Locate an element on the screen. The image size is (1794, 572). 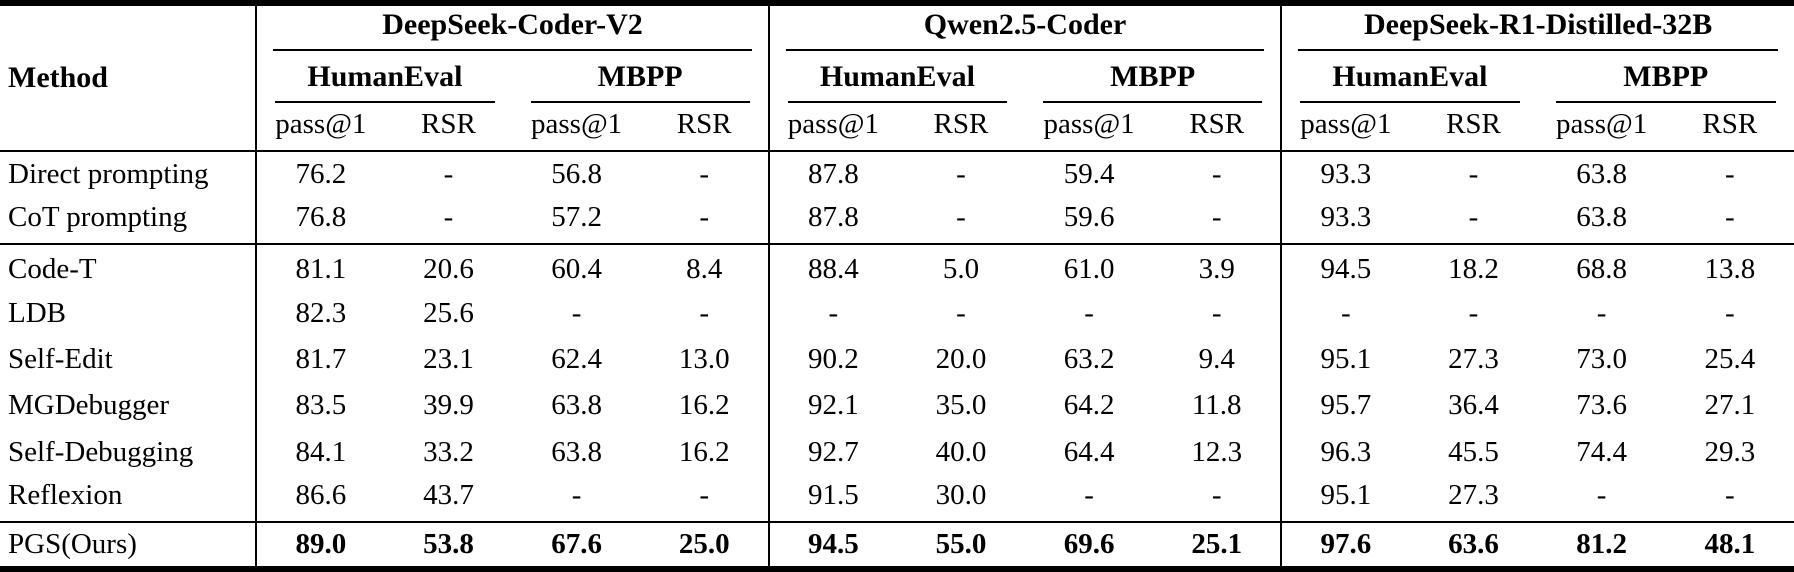
method-label: LDB is located at coordinates (37, 312).